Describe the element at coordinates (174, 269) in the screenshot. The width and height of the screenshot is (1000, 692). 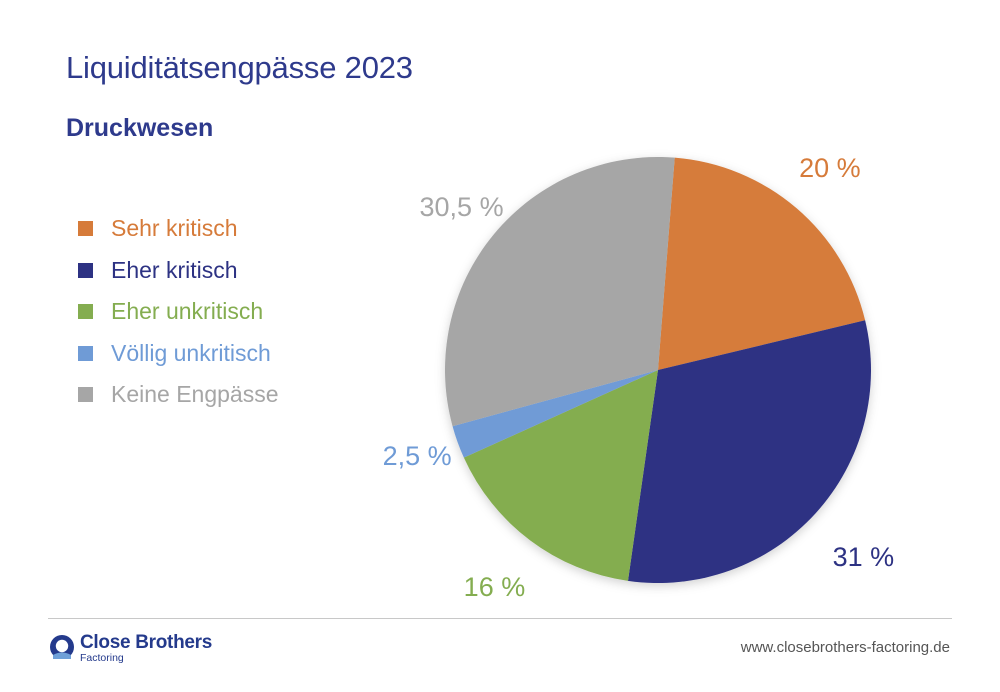
I see `legend-label: Eher kritisch` at that location.